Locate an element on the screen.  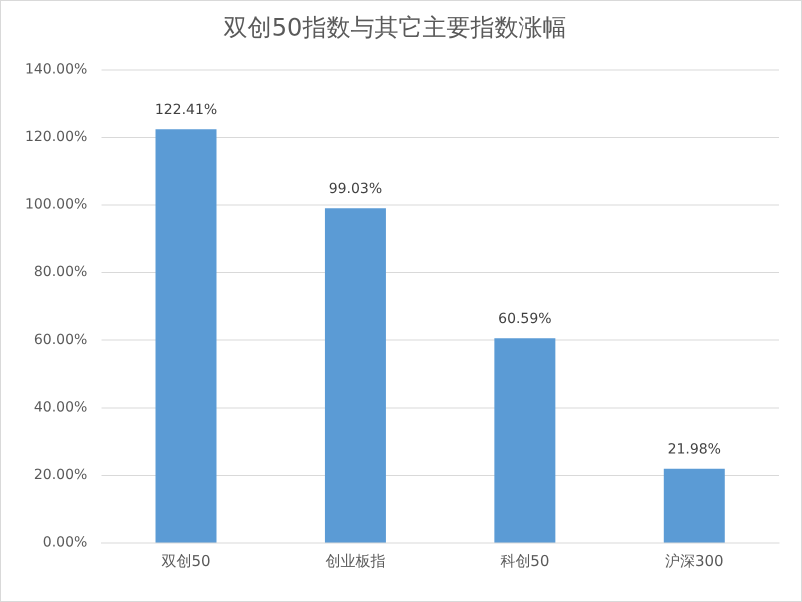
y-tick-label: 140.00% is located at coordinates (56, 69).